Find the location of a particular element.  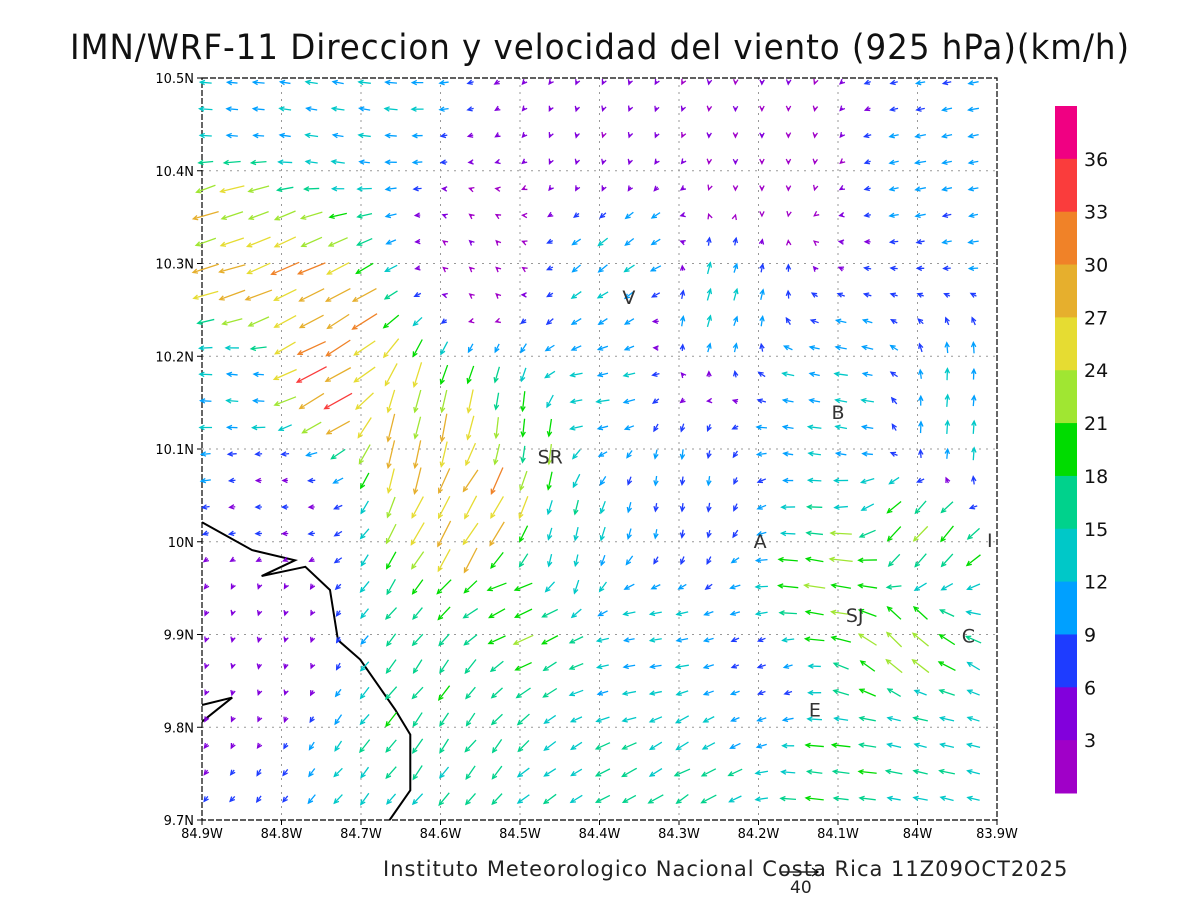

reference-vector-label: 40 is located at coordinates (801, 888).